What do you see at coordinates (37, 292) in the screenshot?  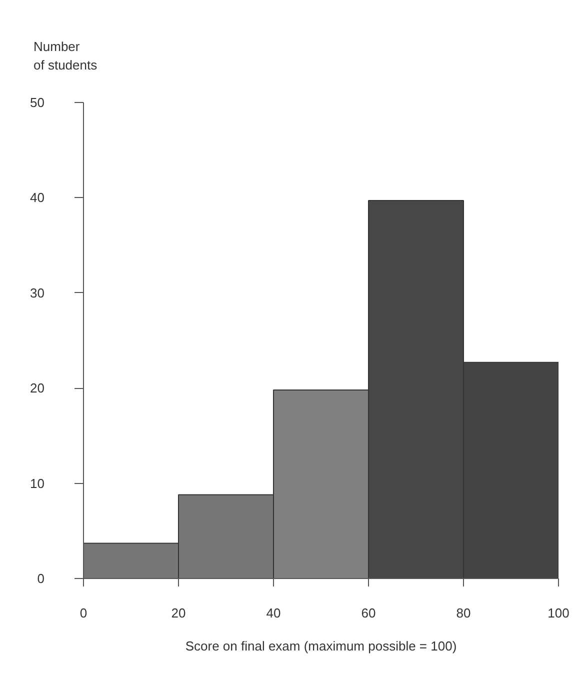 I see `y-tick-label: 30` at bounding box center [37, 292].